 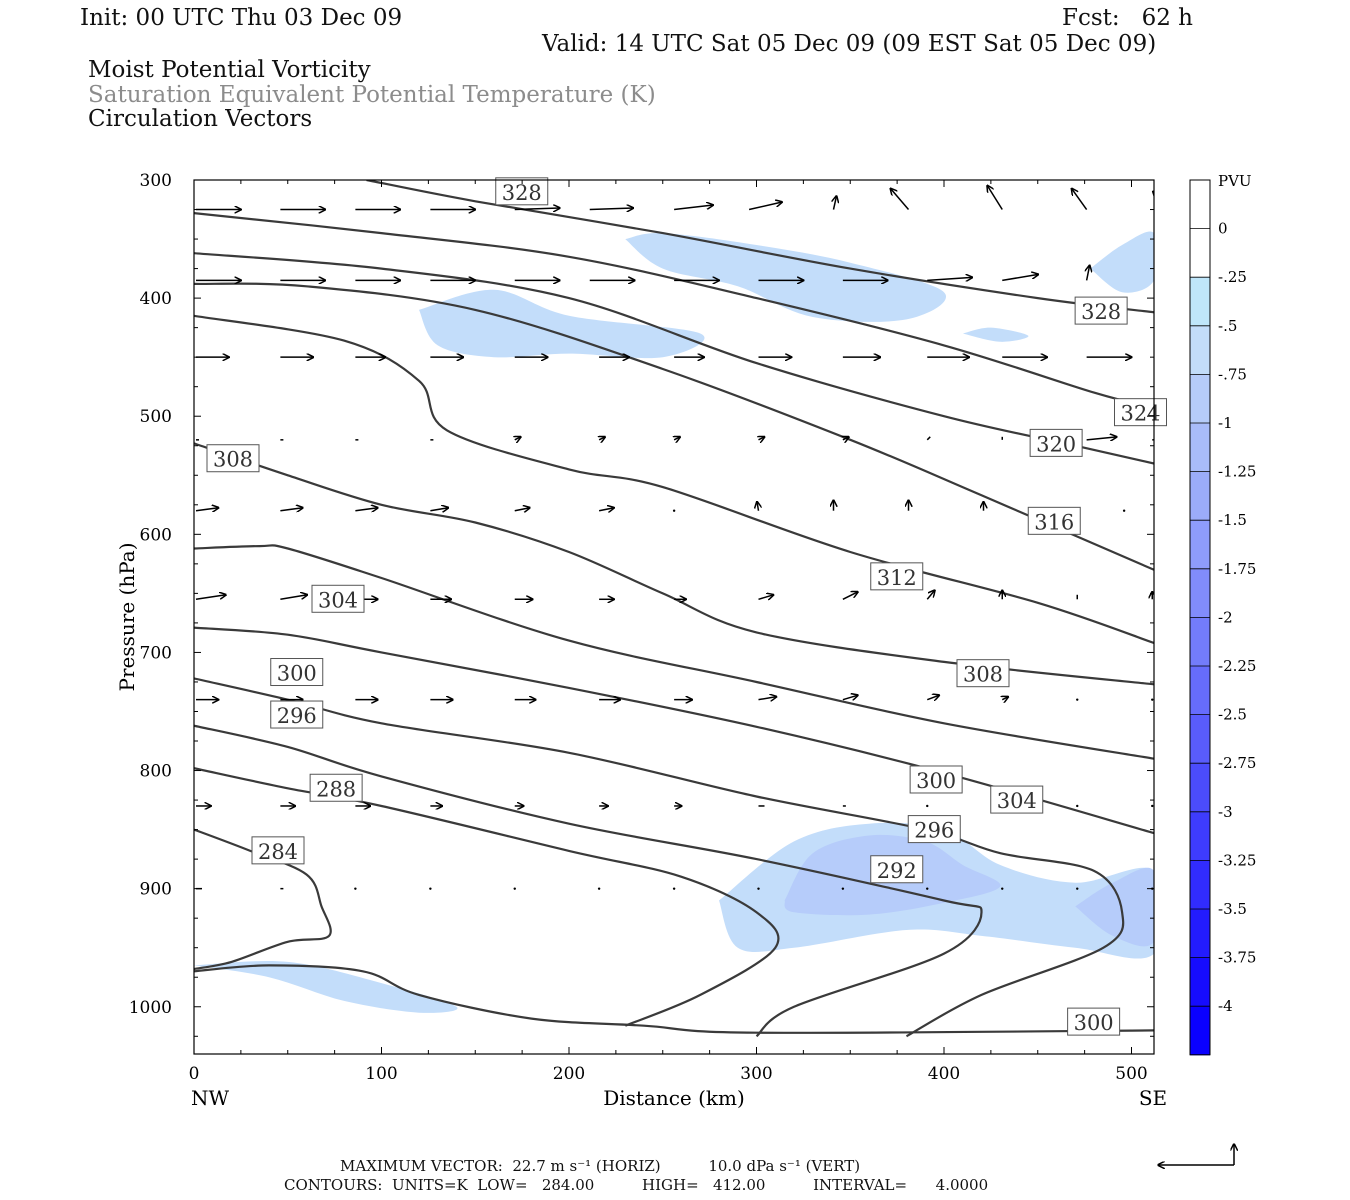 What do you see at coordinates (381, 1074) in the screenshot?
I see `x-tick-label: 100` at bounding box center [381, 1074].